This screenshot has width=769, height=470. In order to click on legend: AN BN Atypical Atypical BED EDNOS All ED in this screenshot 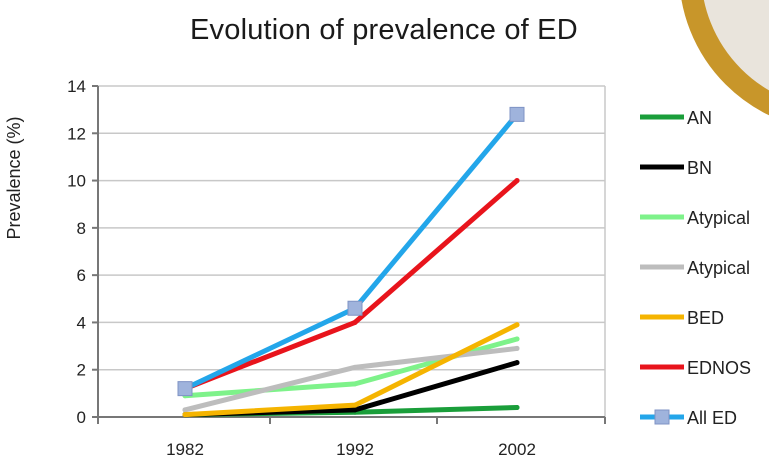, I will do `click(695, 268)`.